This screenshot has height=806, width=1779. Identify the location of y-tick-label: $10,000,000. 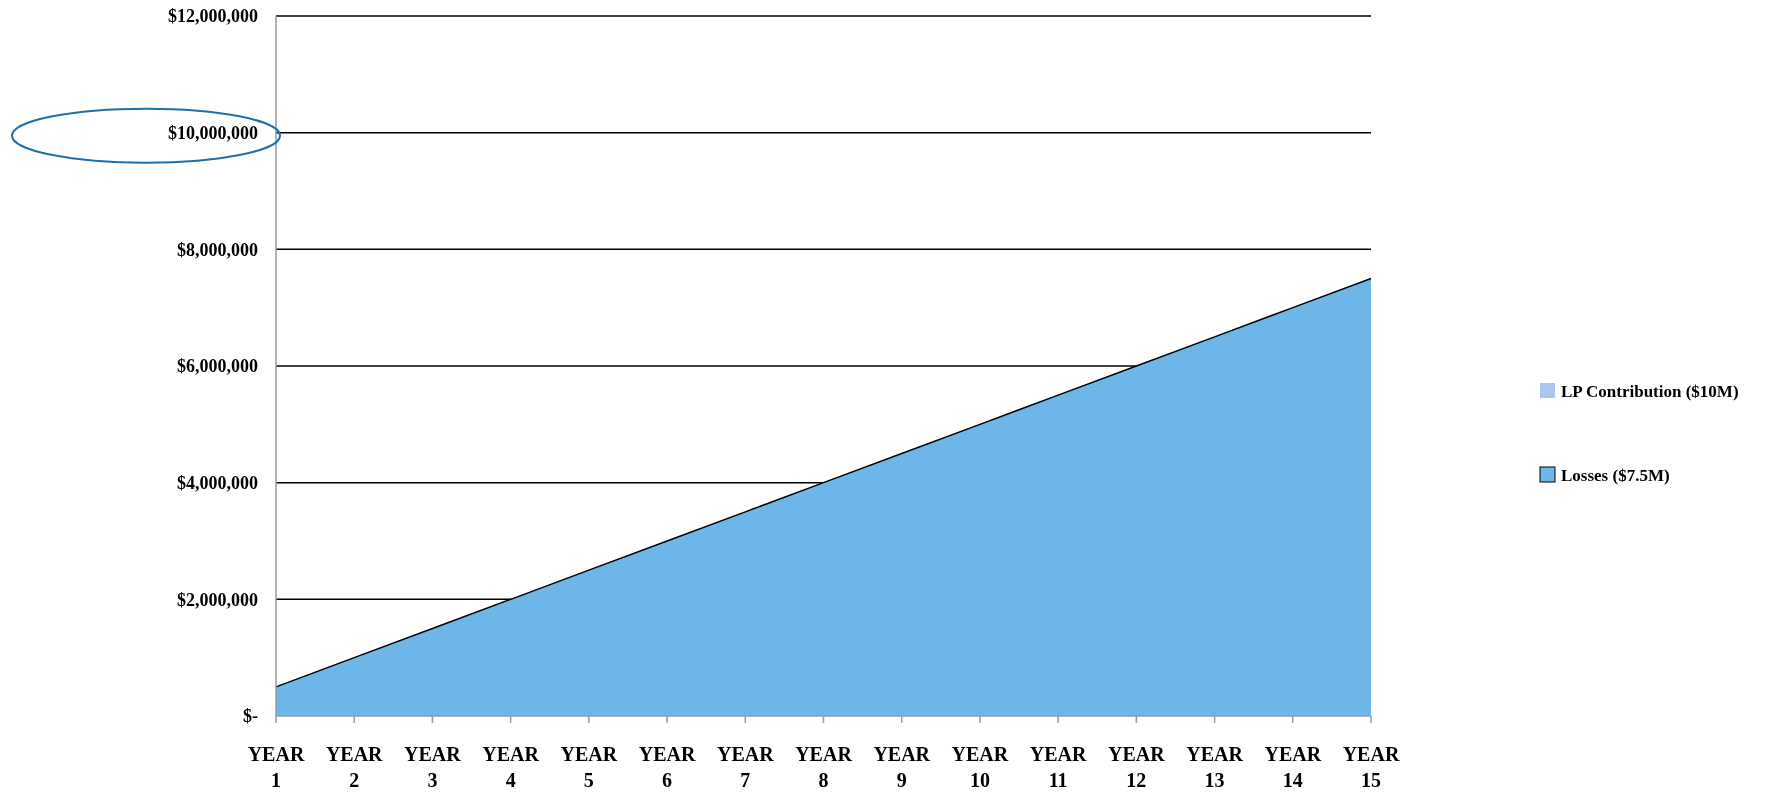
(213, 132).